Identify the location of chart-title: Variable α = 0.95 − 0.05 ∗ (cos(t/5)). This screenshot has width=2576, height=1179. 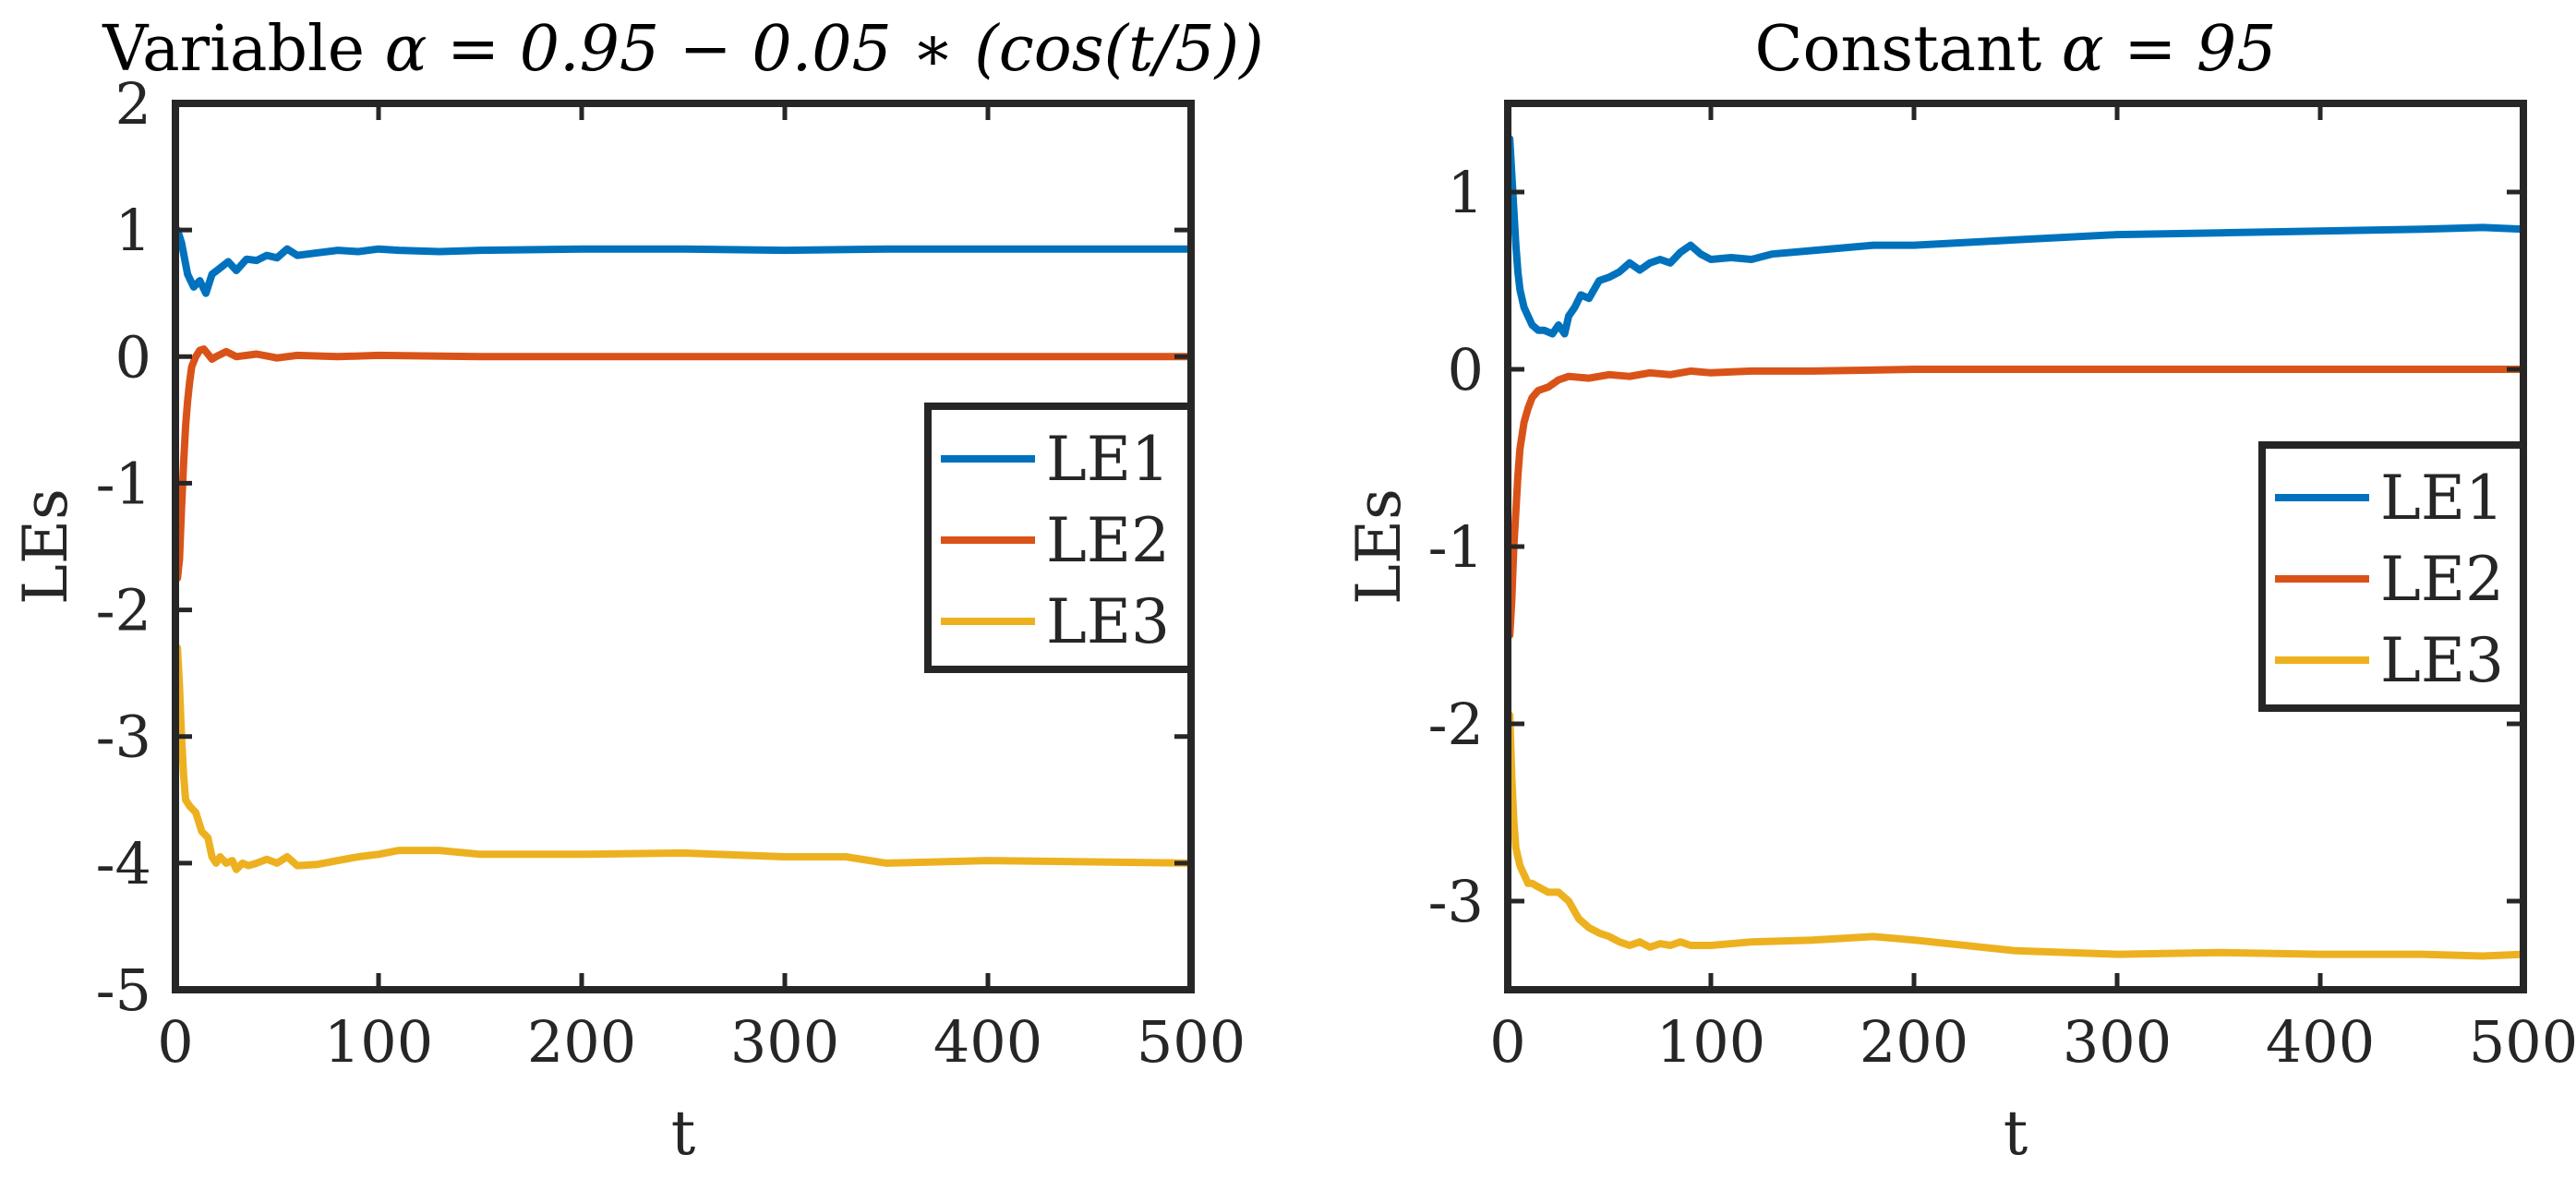
(682, 49).